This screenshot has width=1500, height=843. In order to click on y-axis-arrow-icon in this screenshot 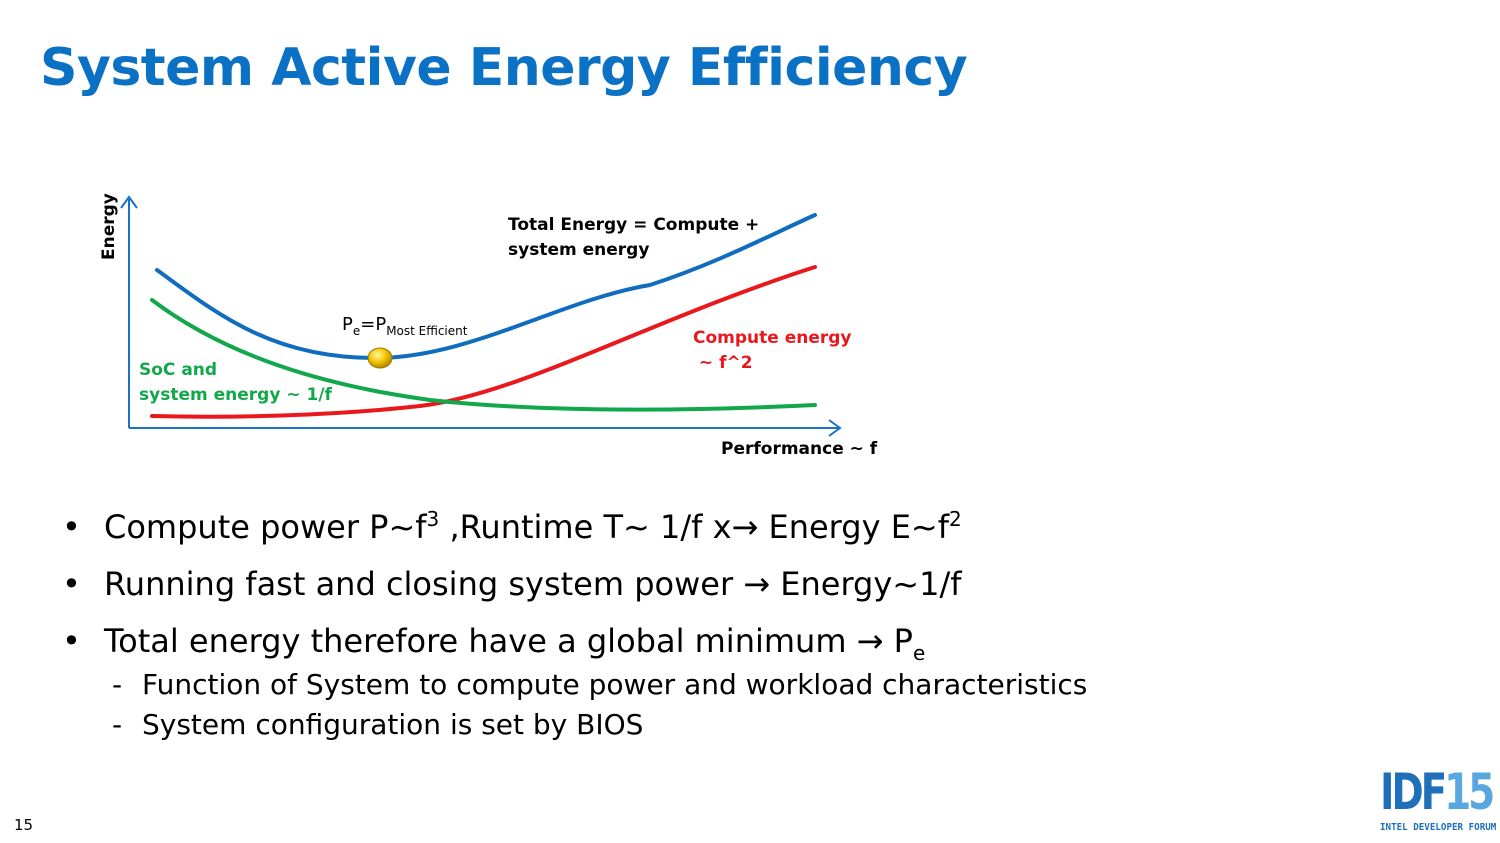, I will do `click(129, 202)`.